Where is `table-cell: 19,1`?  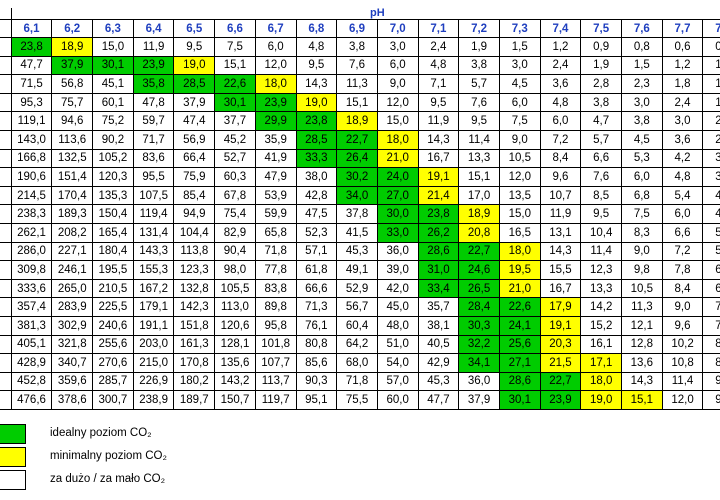 table-cell: 19,1 is located at coordinates (560, 325).